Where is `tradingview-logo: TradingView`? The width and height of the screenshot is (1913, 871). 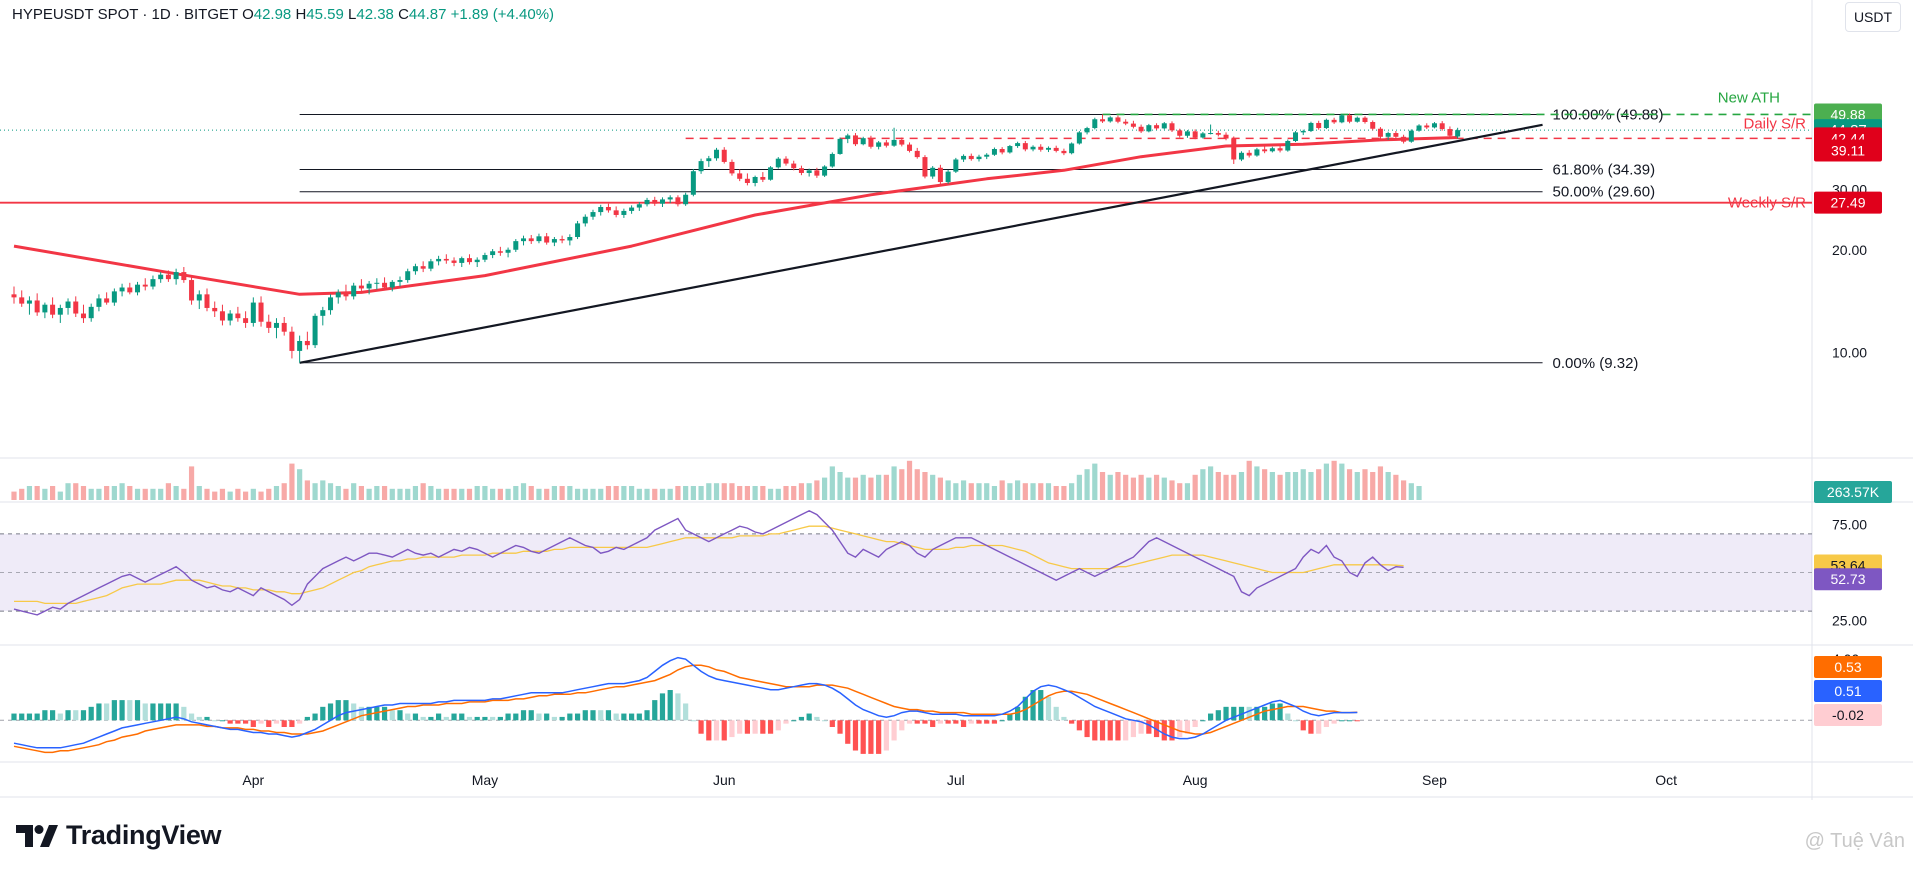 tradingview-logo: TradingView is located at coordinates (119, 835).